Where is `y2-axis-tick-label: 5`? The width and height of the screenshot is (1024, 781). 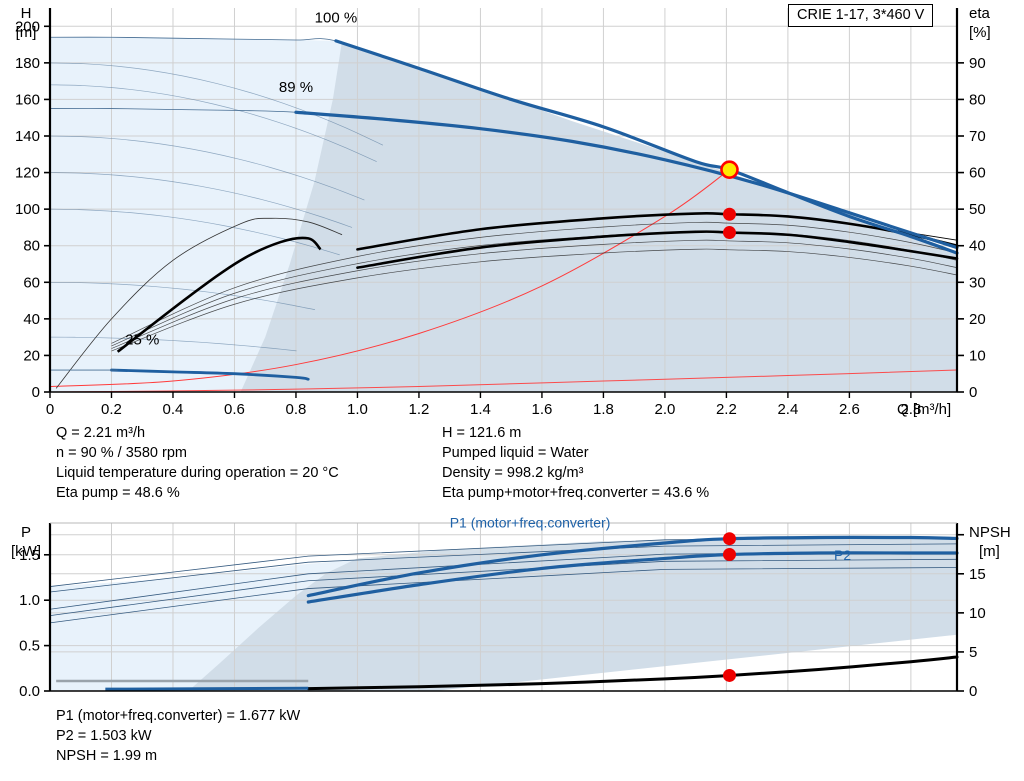
y2-axis-tick-label: 5 is located at coordinates (973, 652).